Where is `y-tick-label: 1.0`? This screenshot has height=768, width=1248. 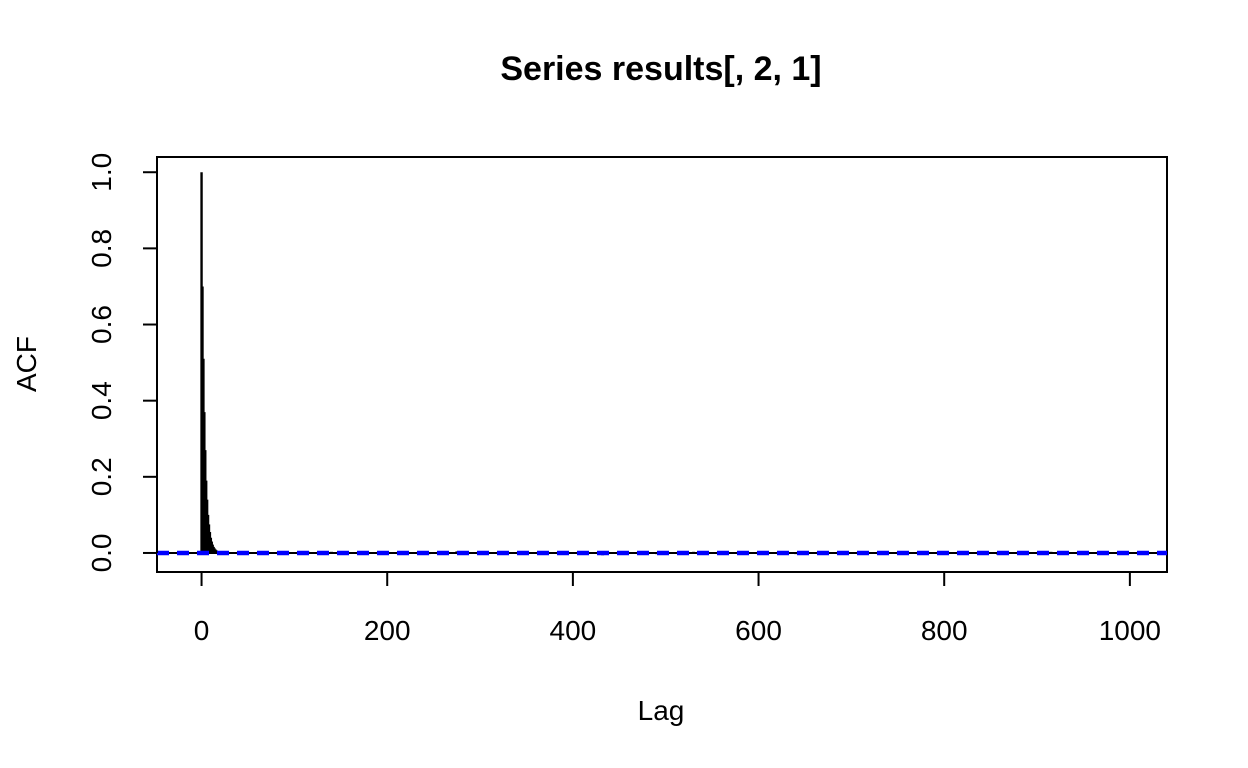
y-tick-label: 1.0 is located at coordinates (101, 172).